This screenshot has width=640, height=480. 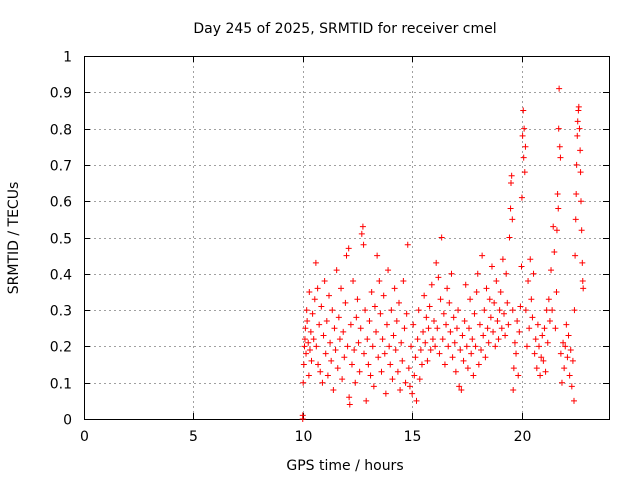 What do you see at coordinates (61, 94) in the screenshot?
I see `y-tick-label: 0.9` at bounding box center [61, 94].